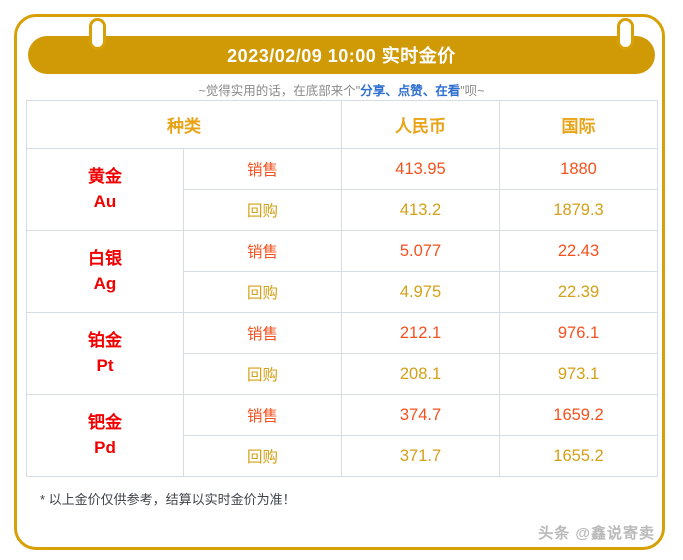  I want to click on column-header-category: 种类, so click(184, 124).